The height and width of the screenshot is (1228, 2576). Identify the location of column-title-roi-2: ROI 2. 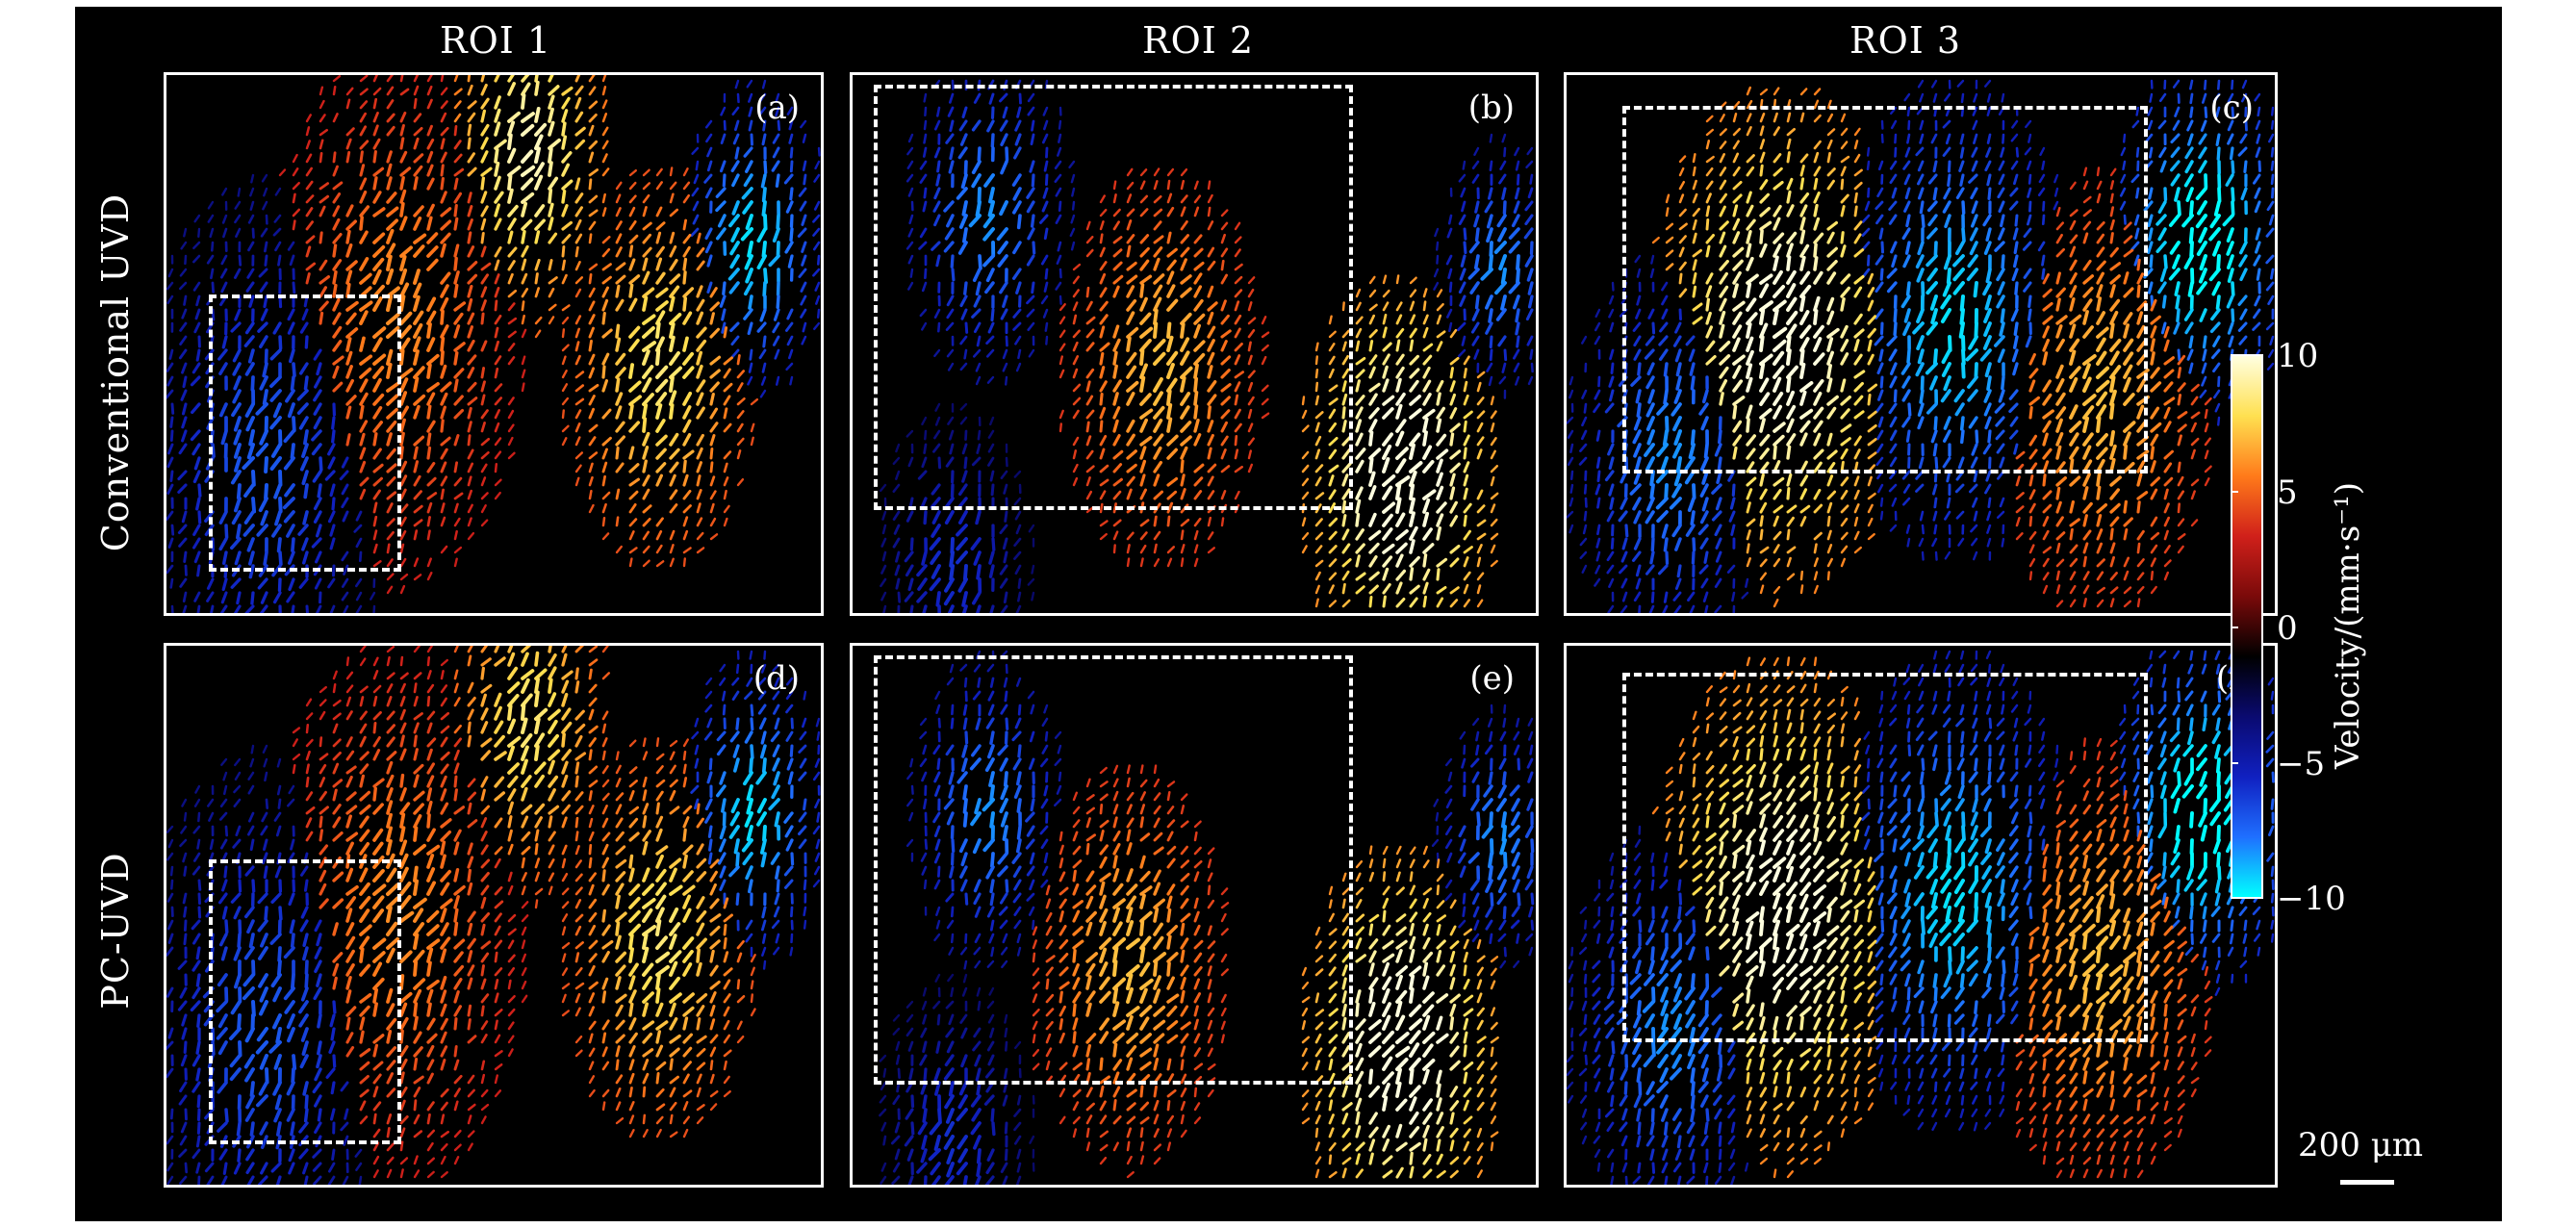
(1198, 40).